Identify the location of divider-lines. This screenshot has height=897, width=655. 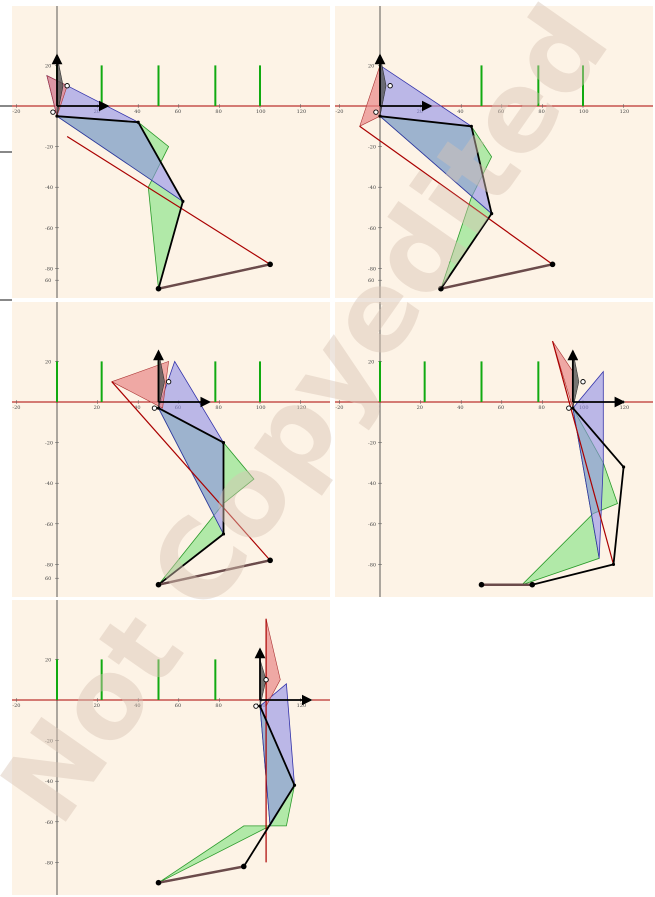
(6, 203).